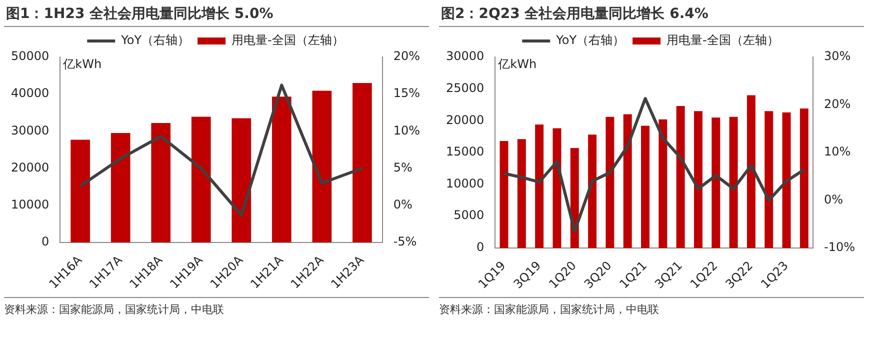 This screenshot has height=341, width=870. I want to click on y-tick-label: 25000, so click(465, 87).